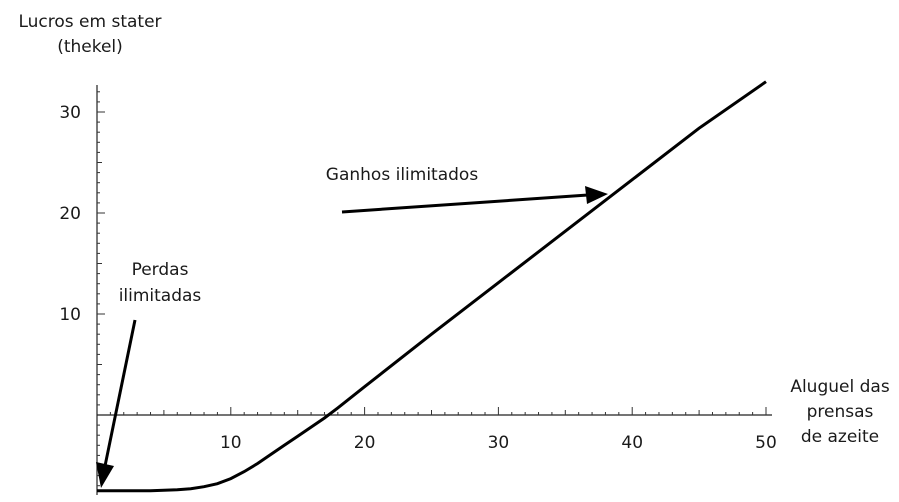  Describe the element at coordinates (120, 393) in the screenshot. I see `losses-arrow-shaft` at that location.